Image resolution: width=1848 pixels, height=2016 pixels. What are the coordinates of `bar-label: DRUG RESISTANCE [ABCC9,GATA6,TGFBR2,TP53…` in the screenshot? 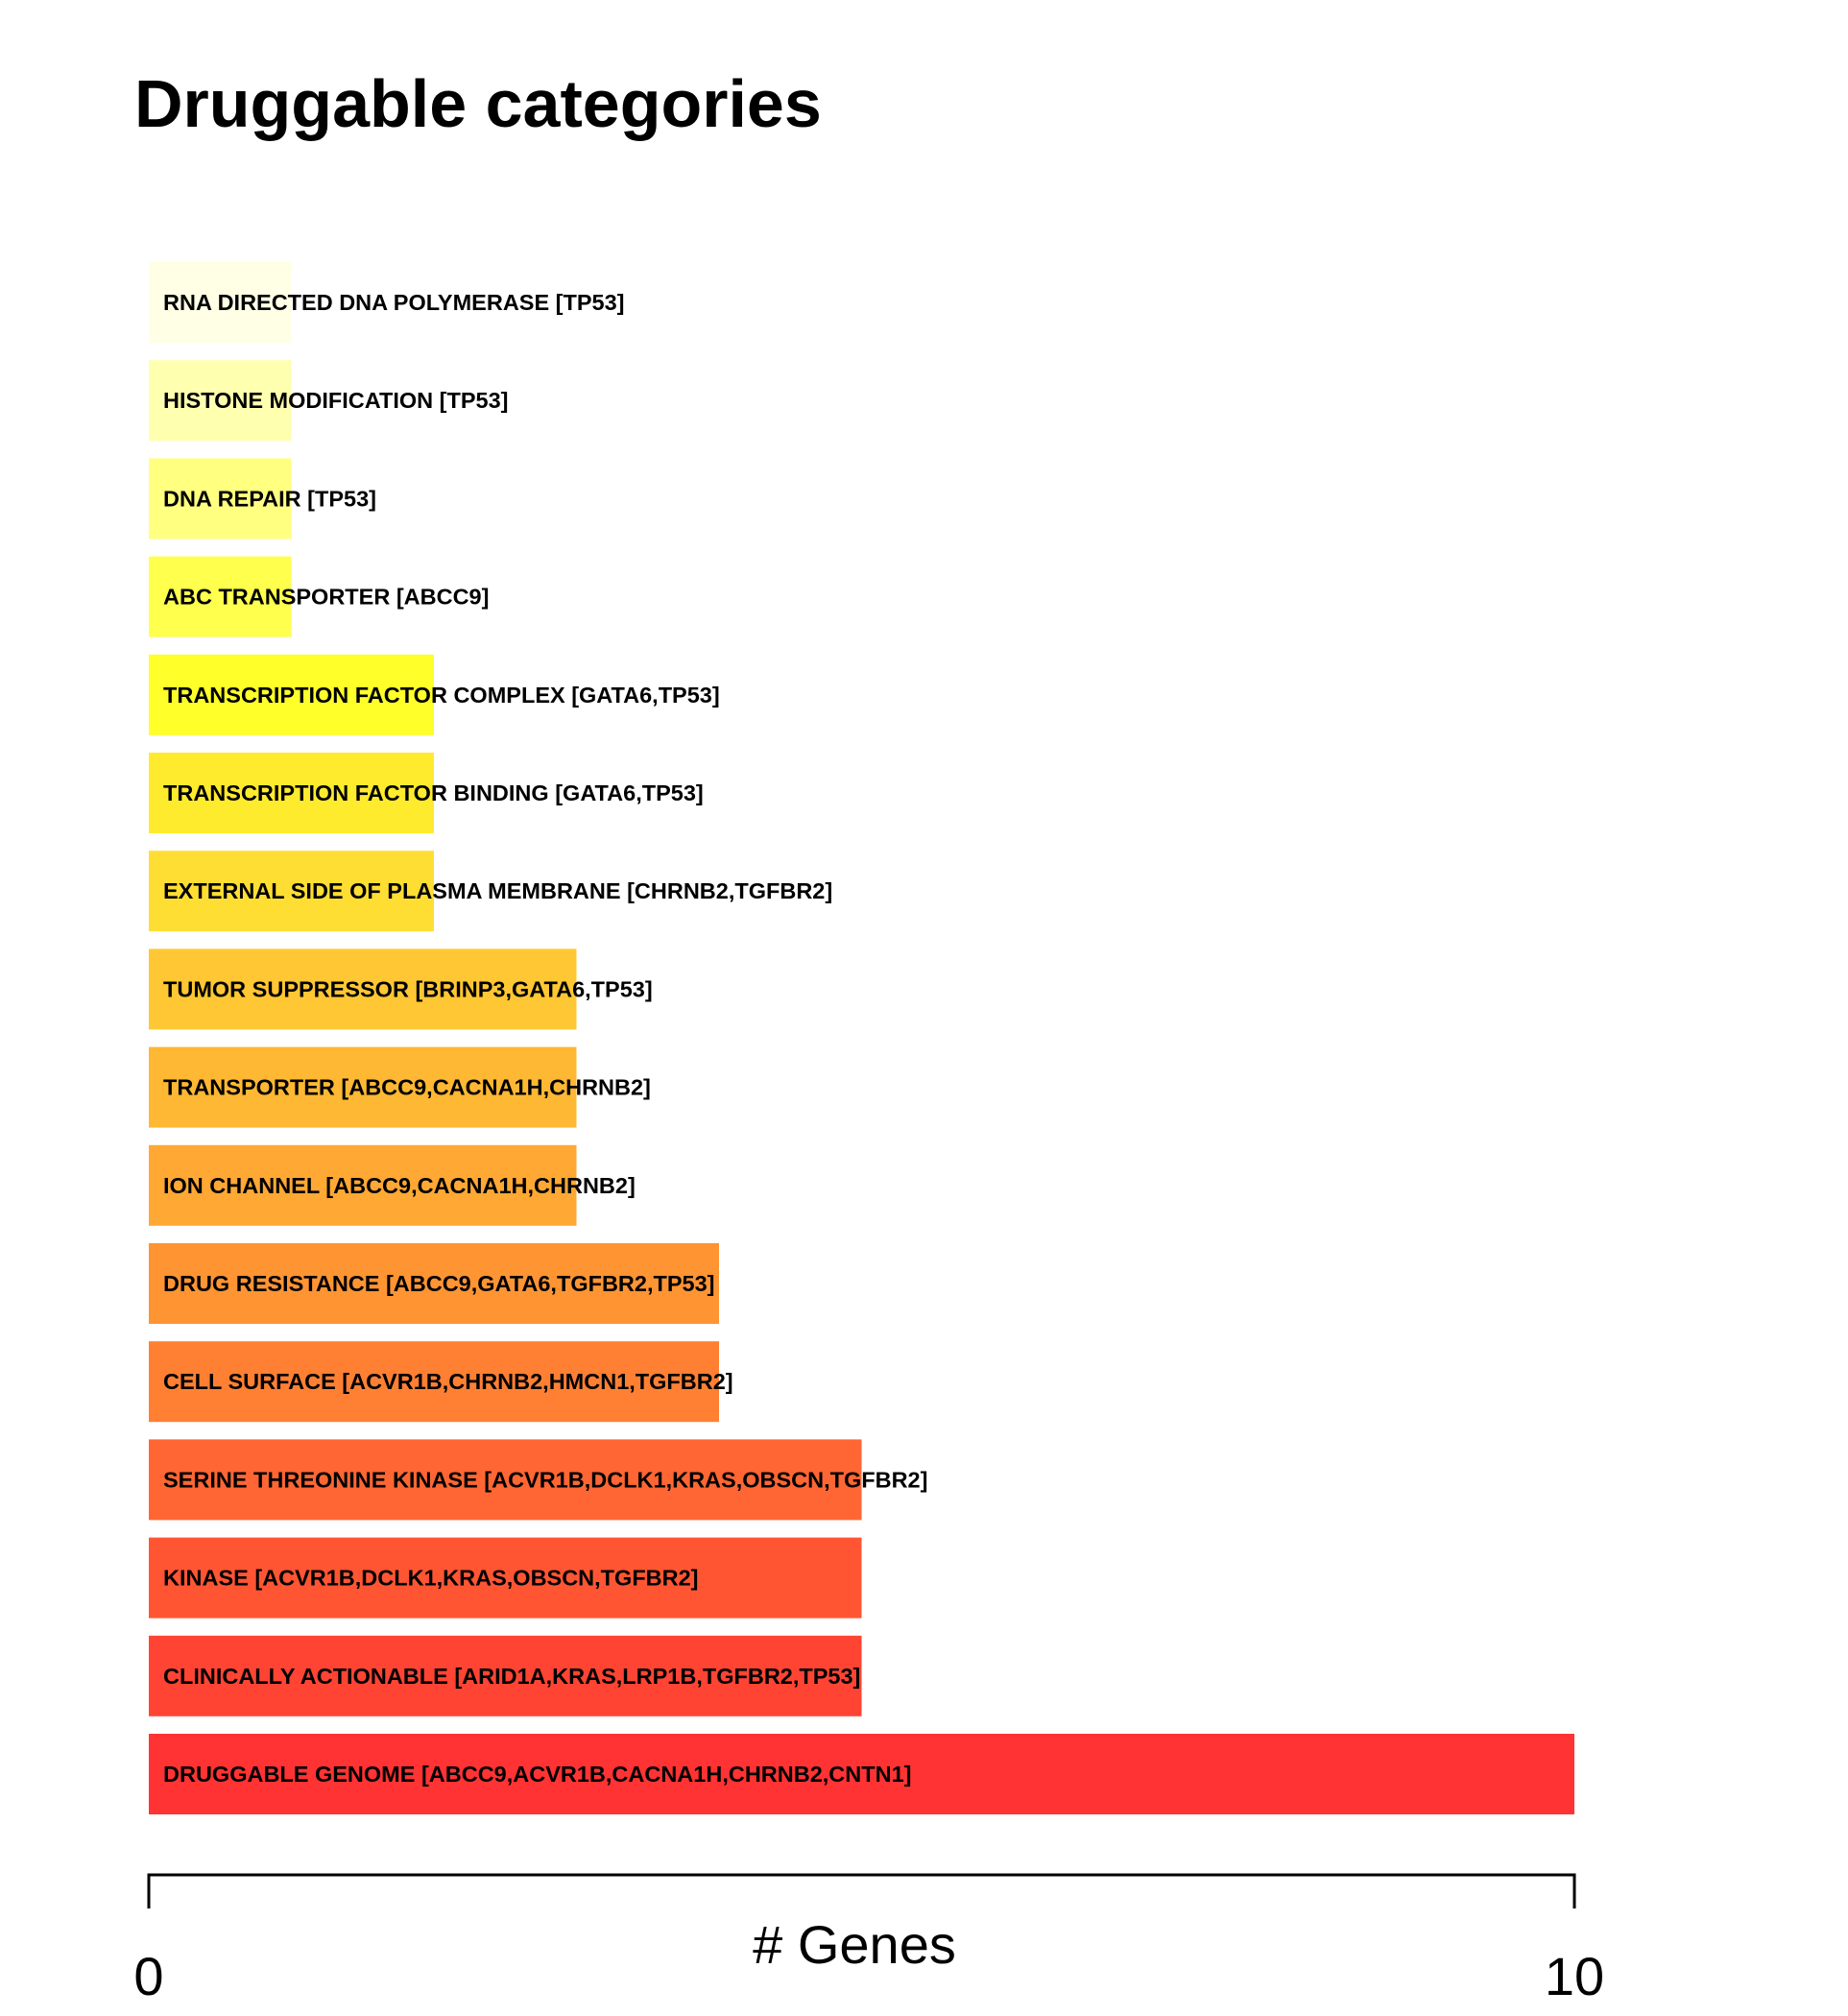 It's located at (439, 1283).